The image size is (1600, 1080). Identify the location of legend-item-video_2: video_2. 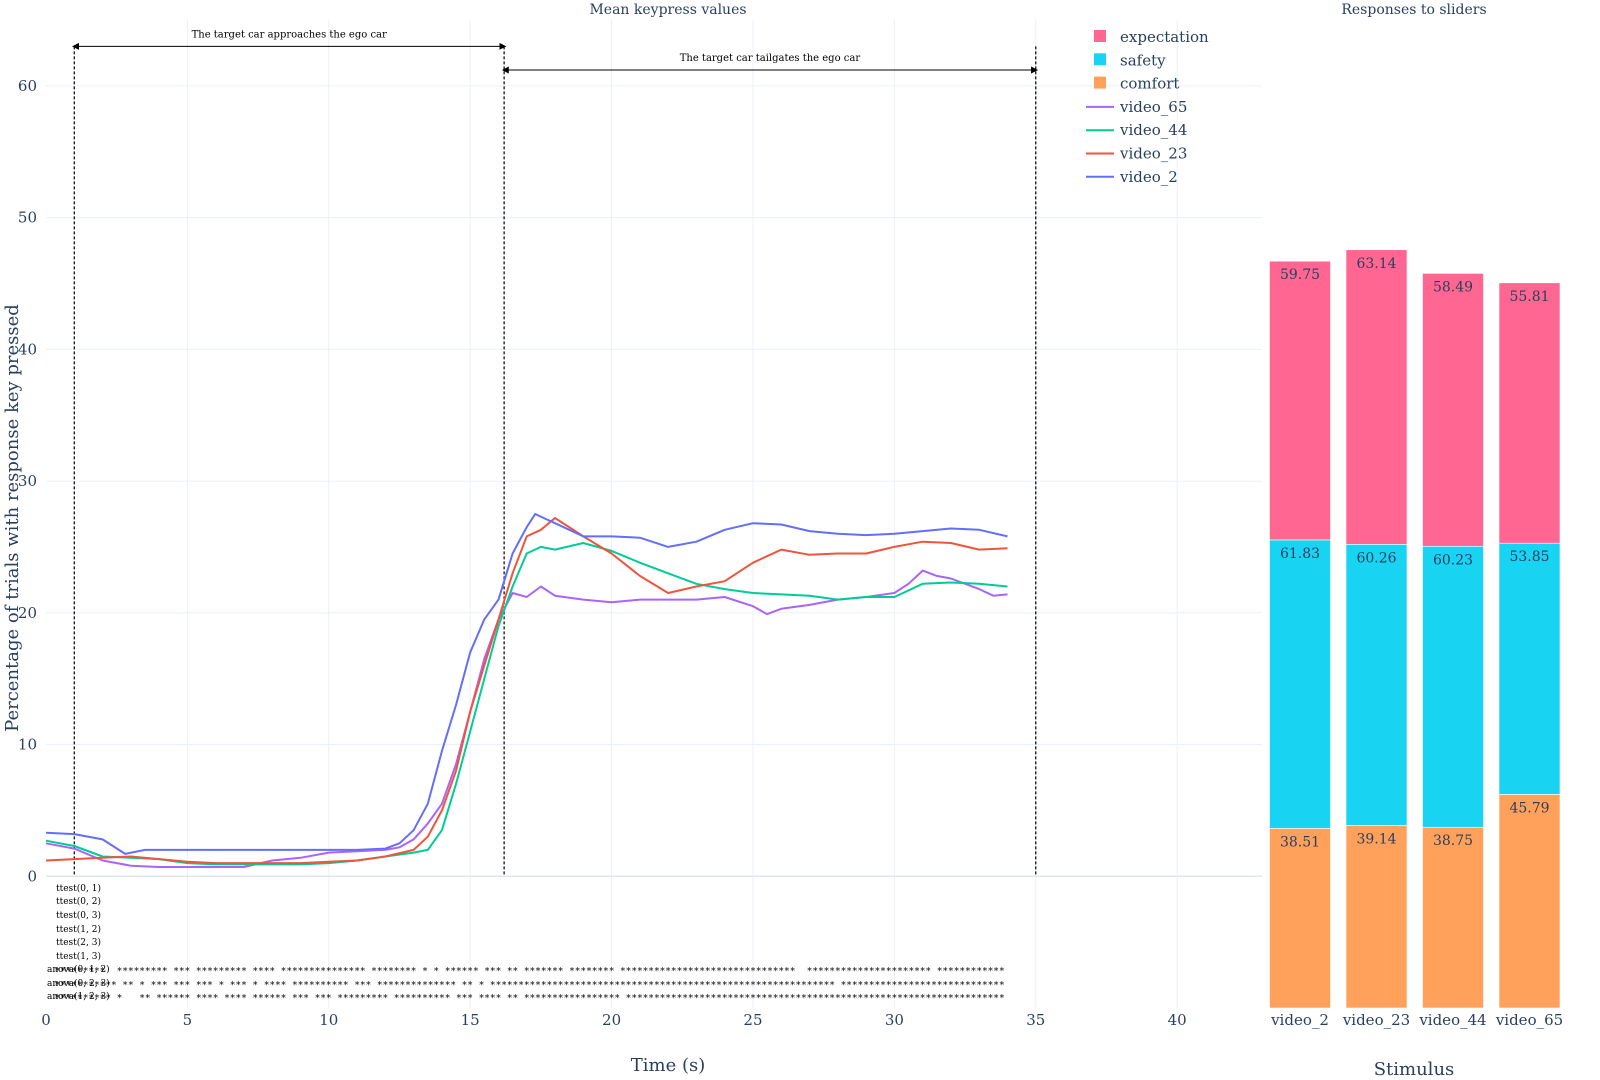
(1132, 177).